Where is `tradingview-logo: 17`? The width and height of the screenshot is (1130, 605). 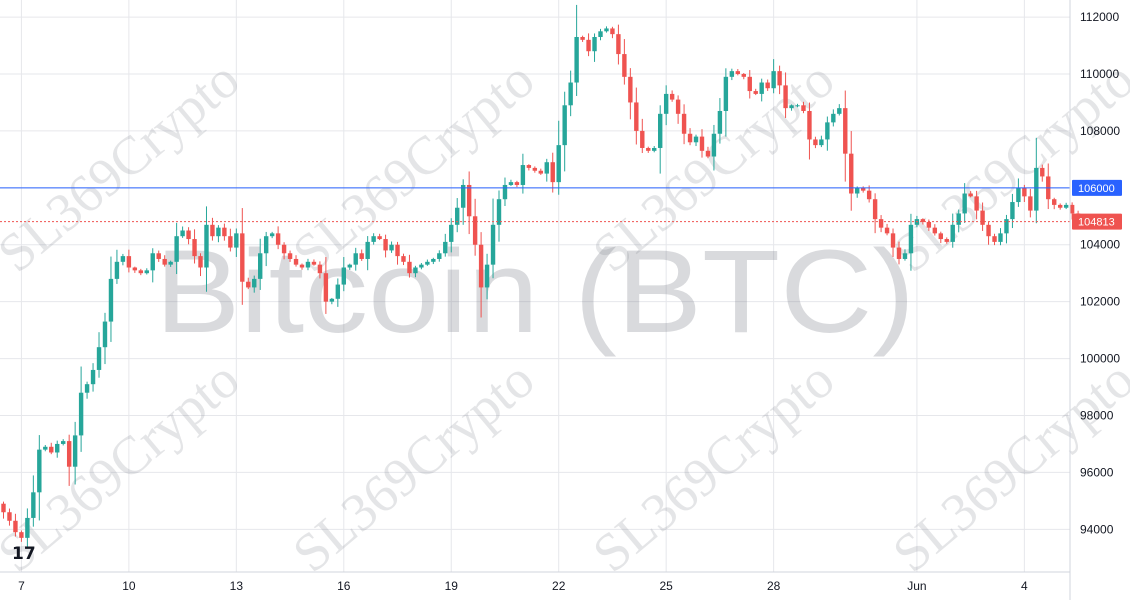 tradingview-logo: 17 is located at coordinates (24, 554).